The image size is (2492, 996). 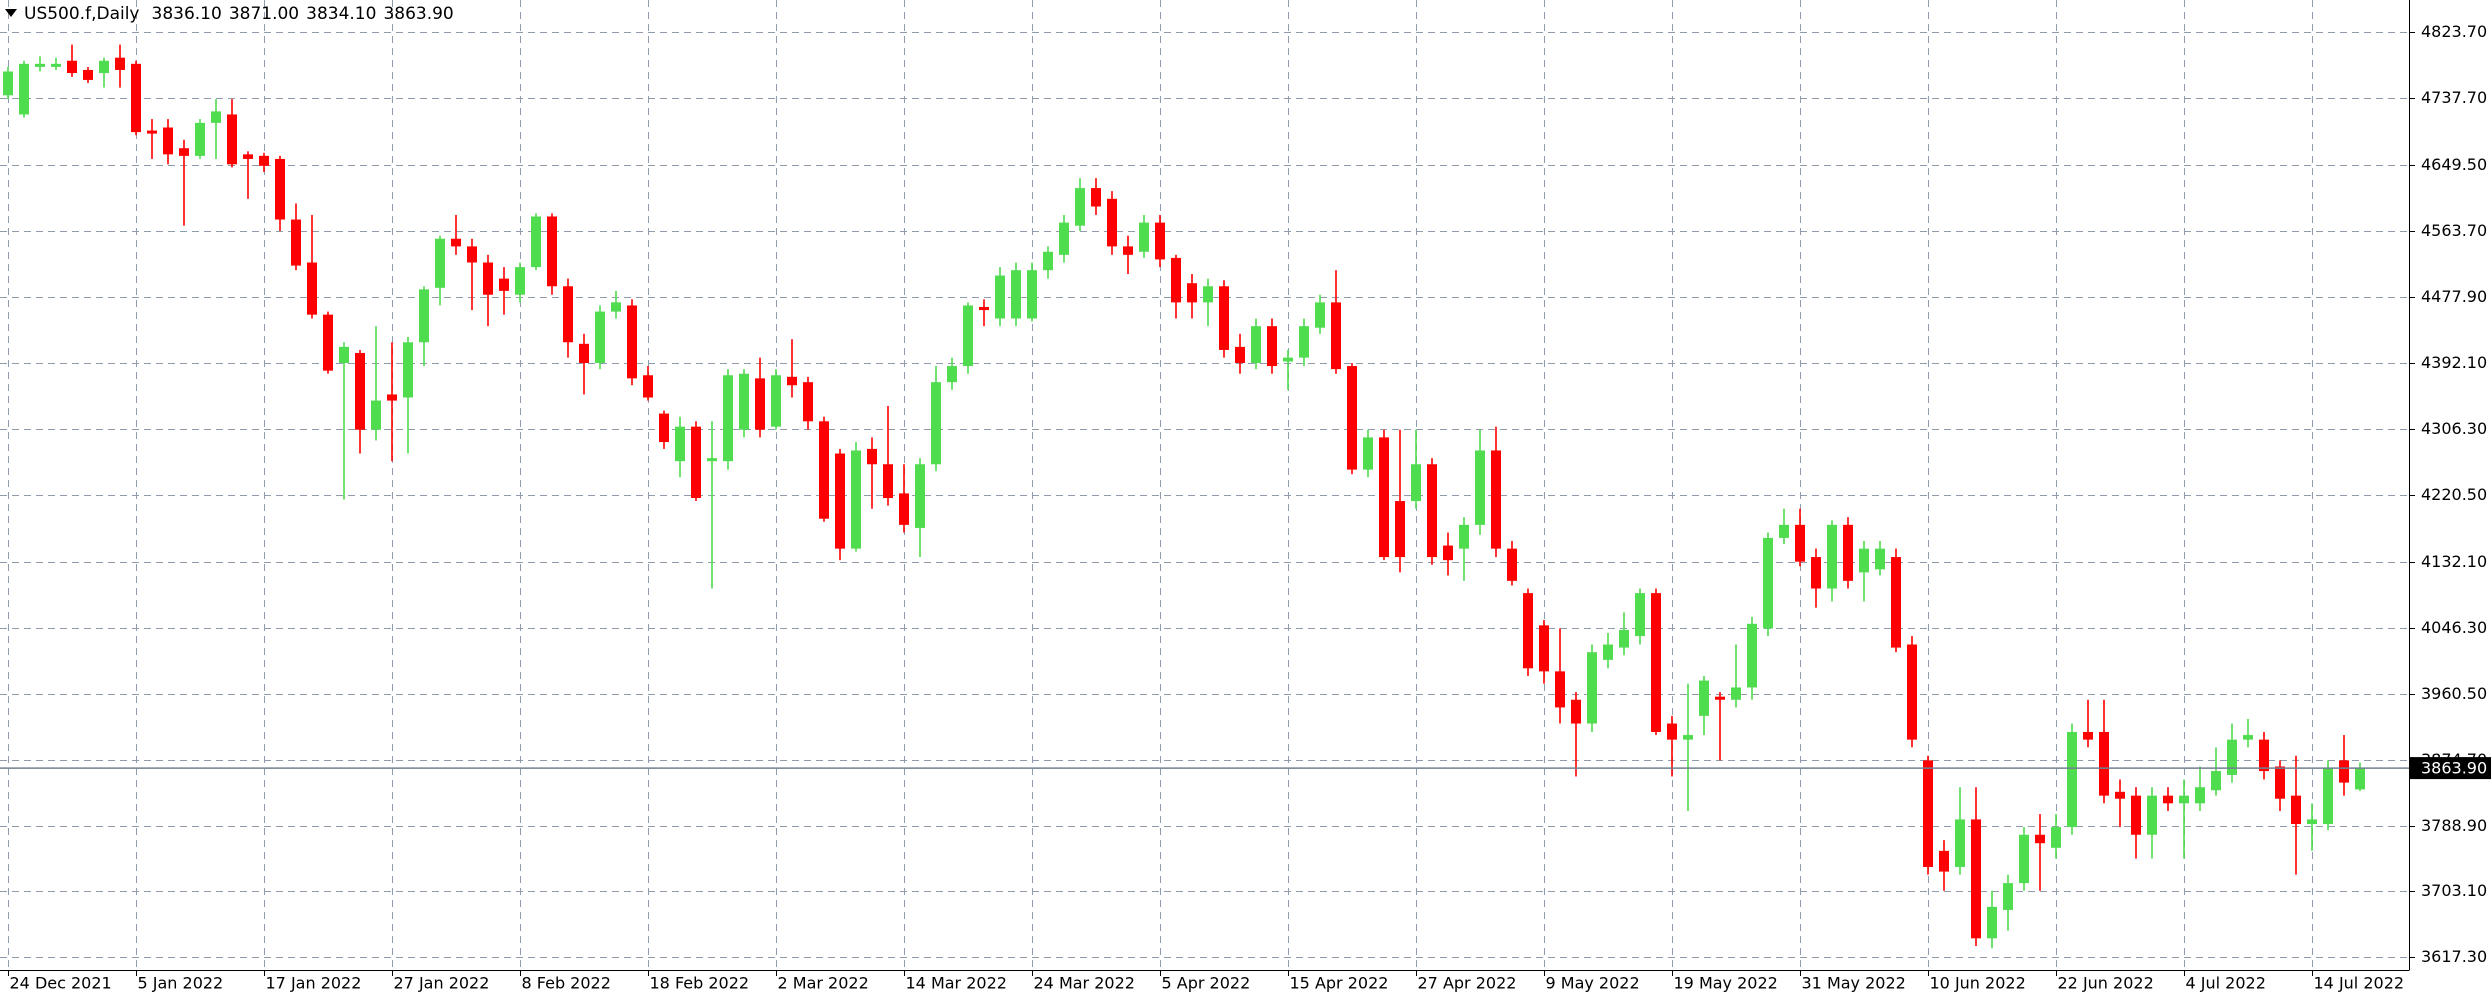 I want to click on y-tick-label: 4046.30, so click(x=2454, y=627).